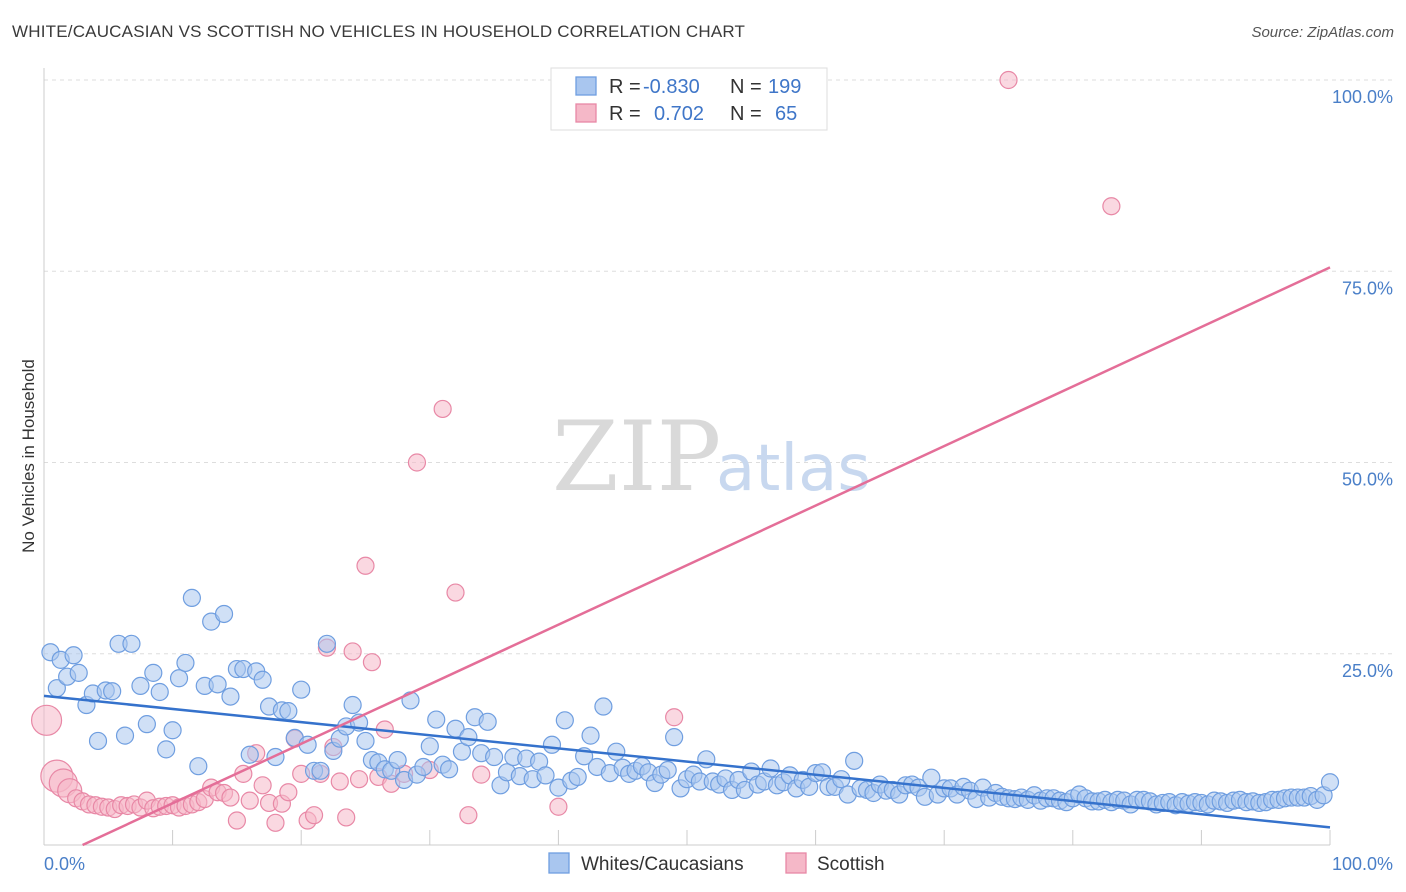  Describe the element at coordinates (625, 87) in the screenshot. I see `legend-r-label-blue: R =` at that location.